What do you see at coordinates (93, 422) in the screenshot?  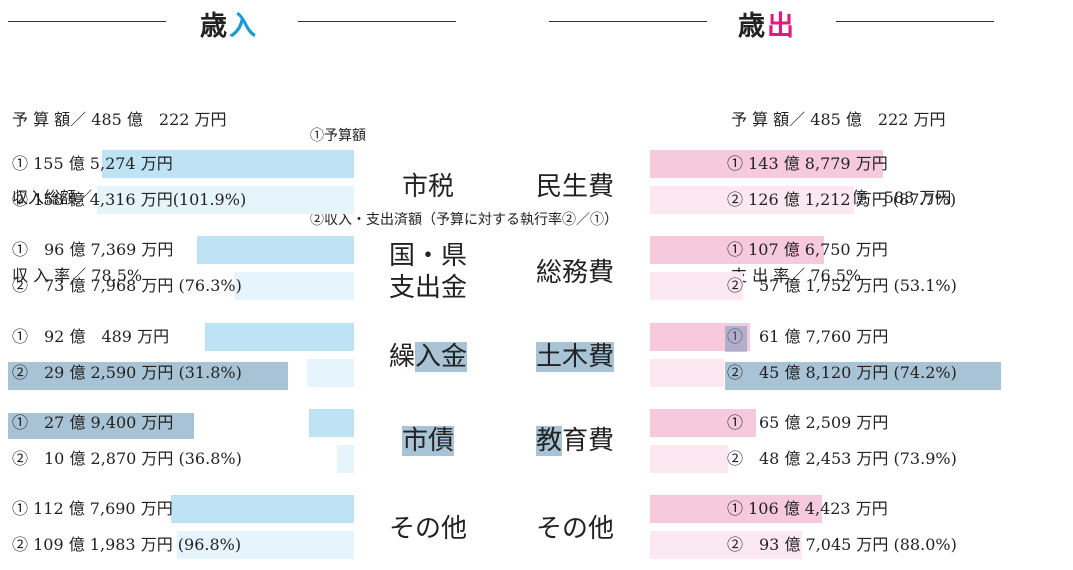 I see `revenue-label-budget-4: ① 27 億 9,400 万円` at bounding box center [93, 422].